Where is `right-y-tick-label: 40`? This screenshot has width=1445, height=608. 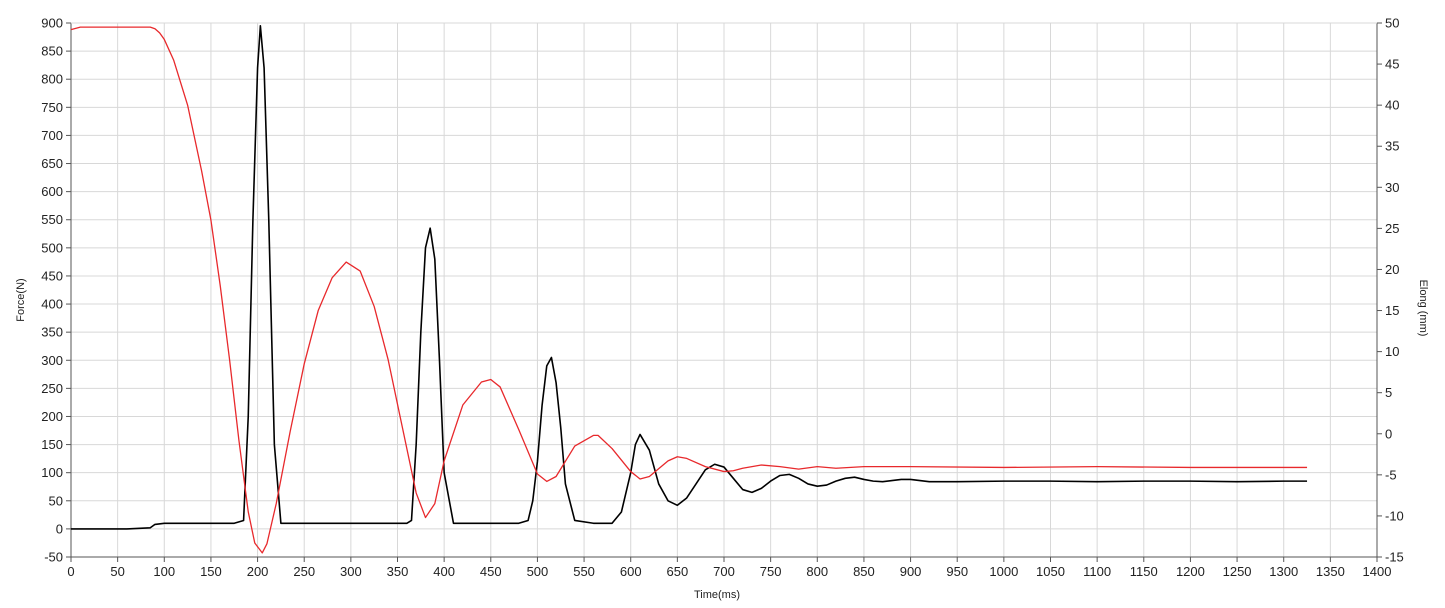 right-y-tick-label: 40 is located at coordinates (1392, 105).